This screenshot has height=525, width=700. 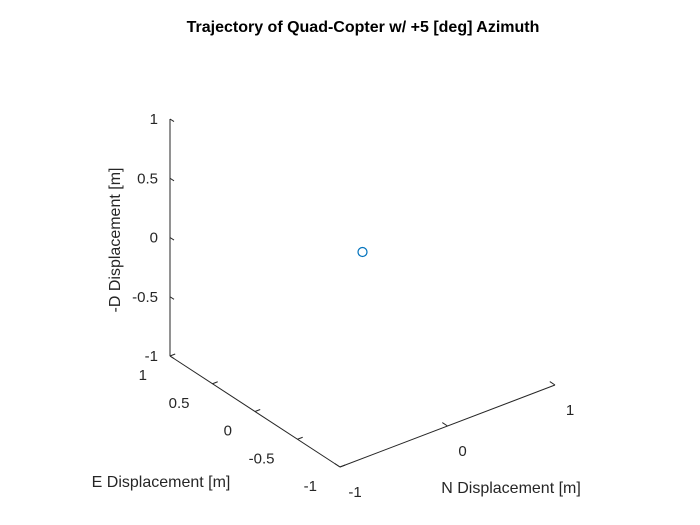 What do you see at coordinates (147, 178) in the screenshot?
I see `z-tick-label: 0.5` at bounding box center [147, 178].